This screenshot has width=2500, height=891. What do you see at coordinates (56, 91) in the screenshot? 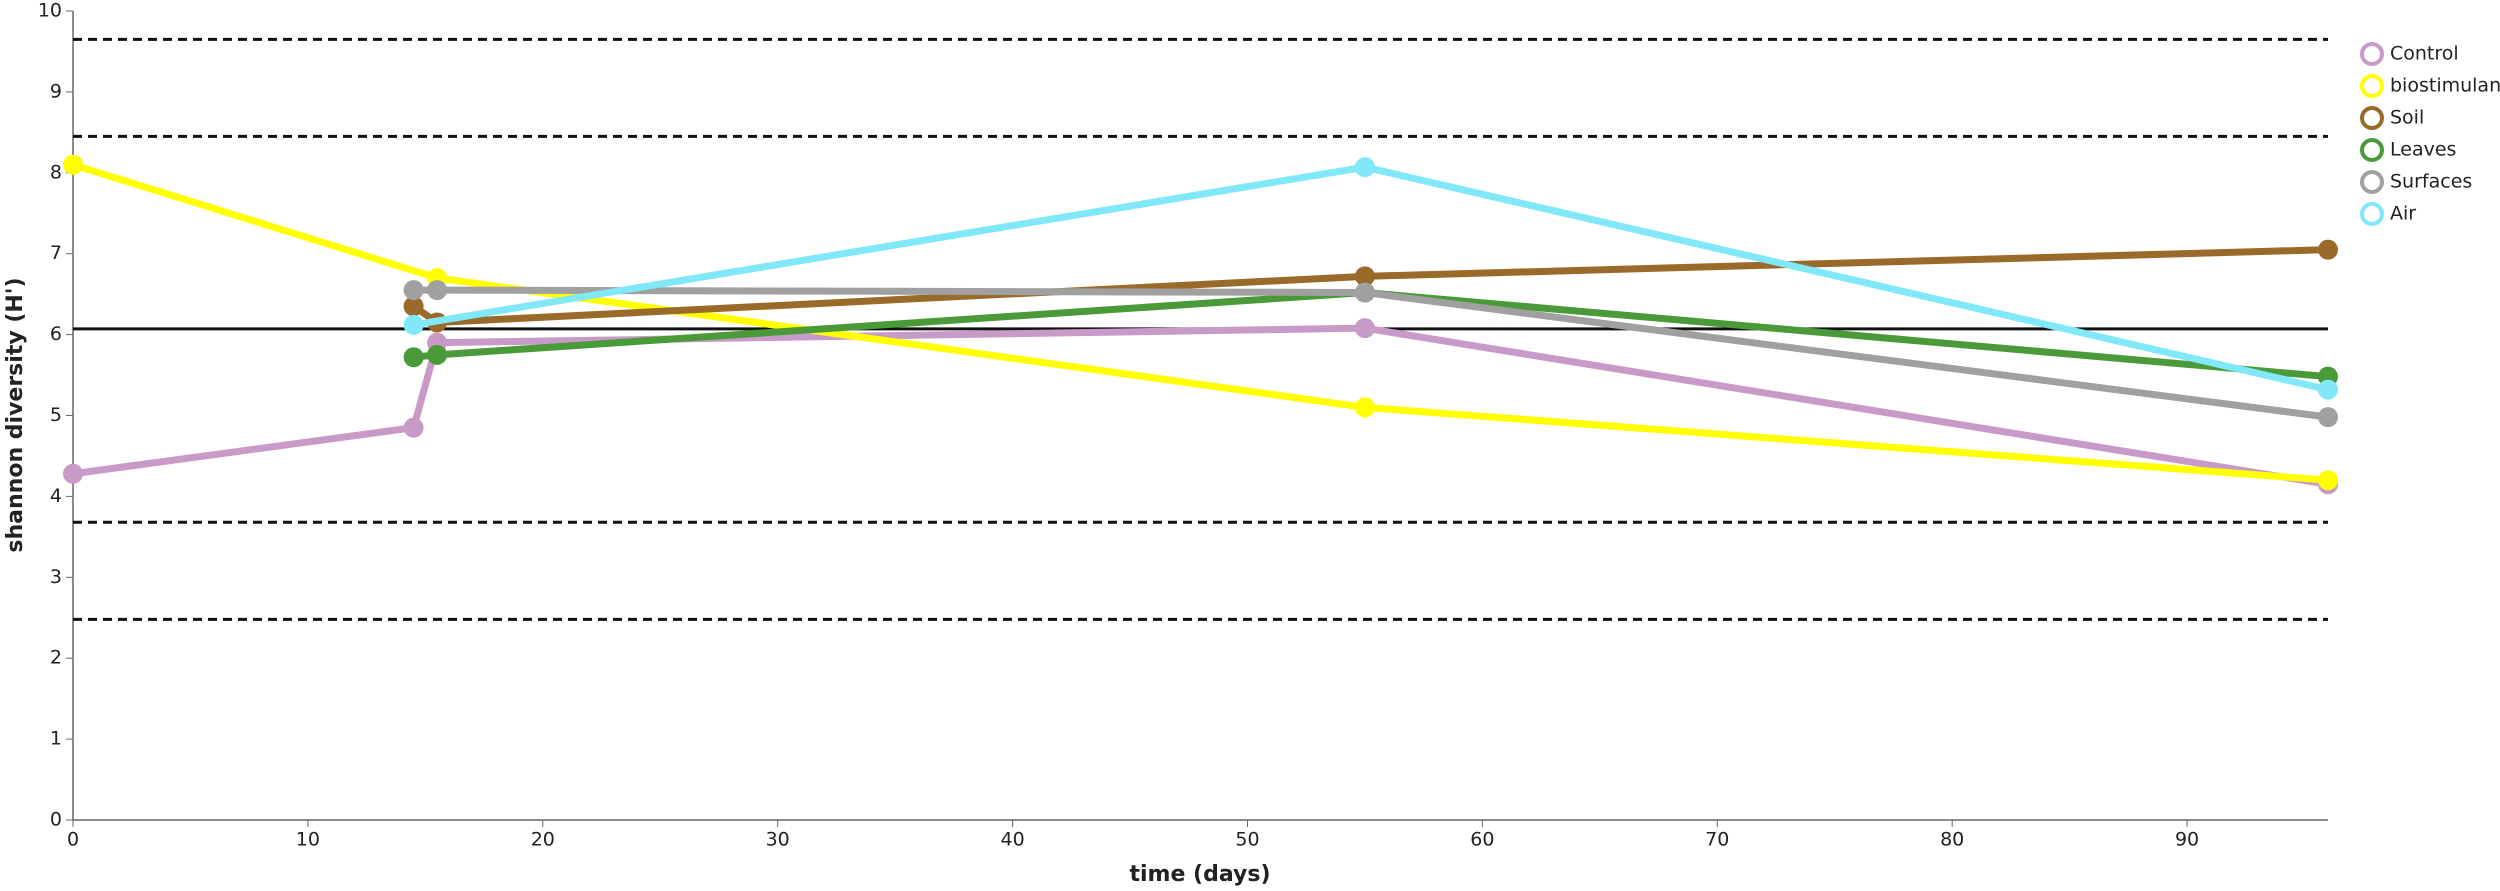
I see `y-tick-label: 9` at bounding box center [56, 91].